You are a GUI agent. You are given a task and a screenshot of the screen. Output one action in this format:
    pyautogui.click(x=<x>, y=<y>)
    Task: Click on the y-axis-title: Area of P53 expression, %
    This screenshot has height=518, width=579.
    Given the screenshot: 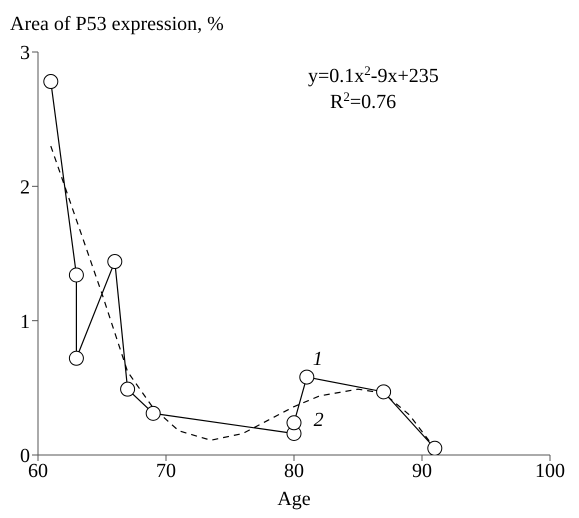 What is the action you would take?
    pyautogui.click(x=117, y=24)
    